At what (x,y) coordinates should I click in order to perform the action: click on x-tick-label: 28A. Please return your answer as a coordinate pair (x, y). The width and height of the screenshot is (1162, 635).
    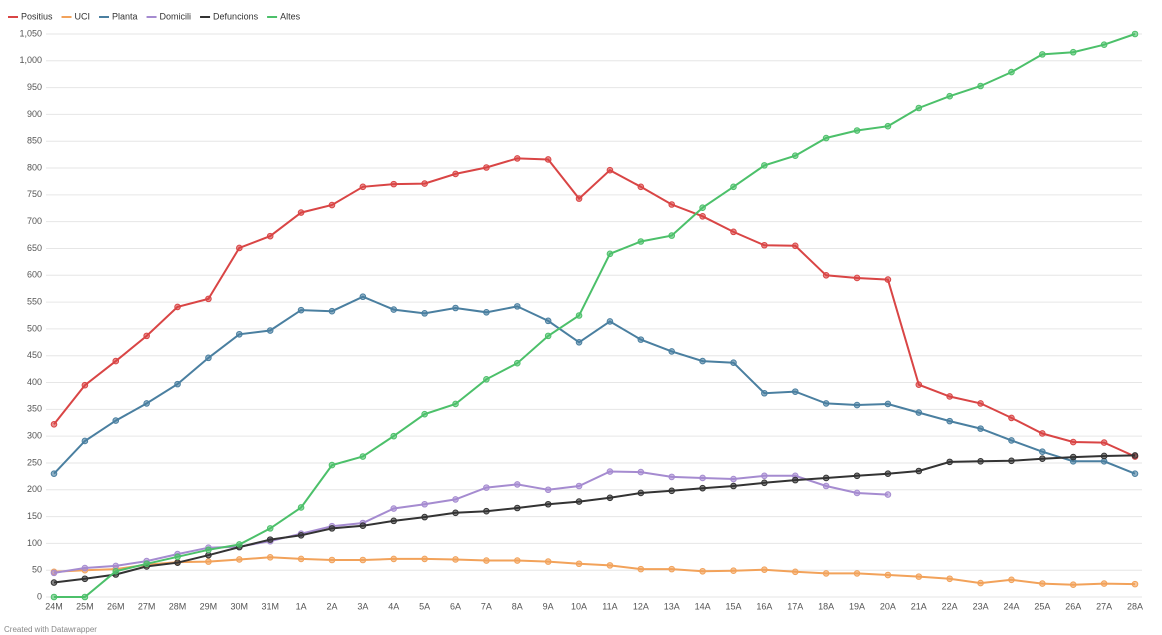
    Looking at the image, I should click on (1135, 606).